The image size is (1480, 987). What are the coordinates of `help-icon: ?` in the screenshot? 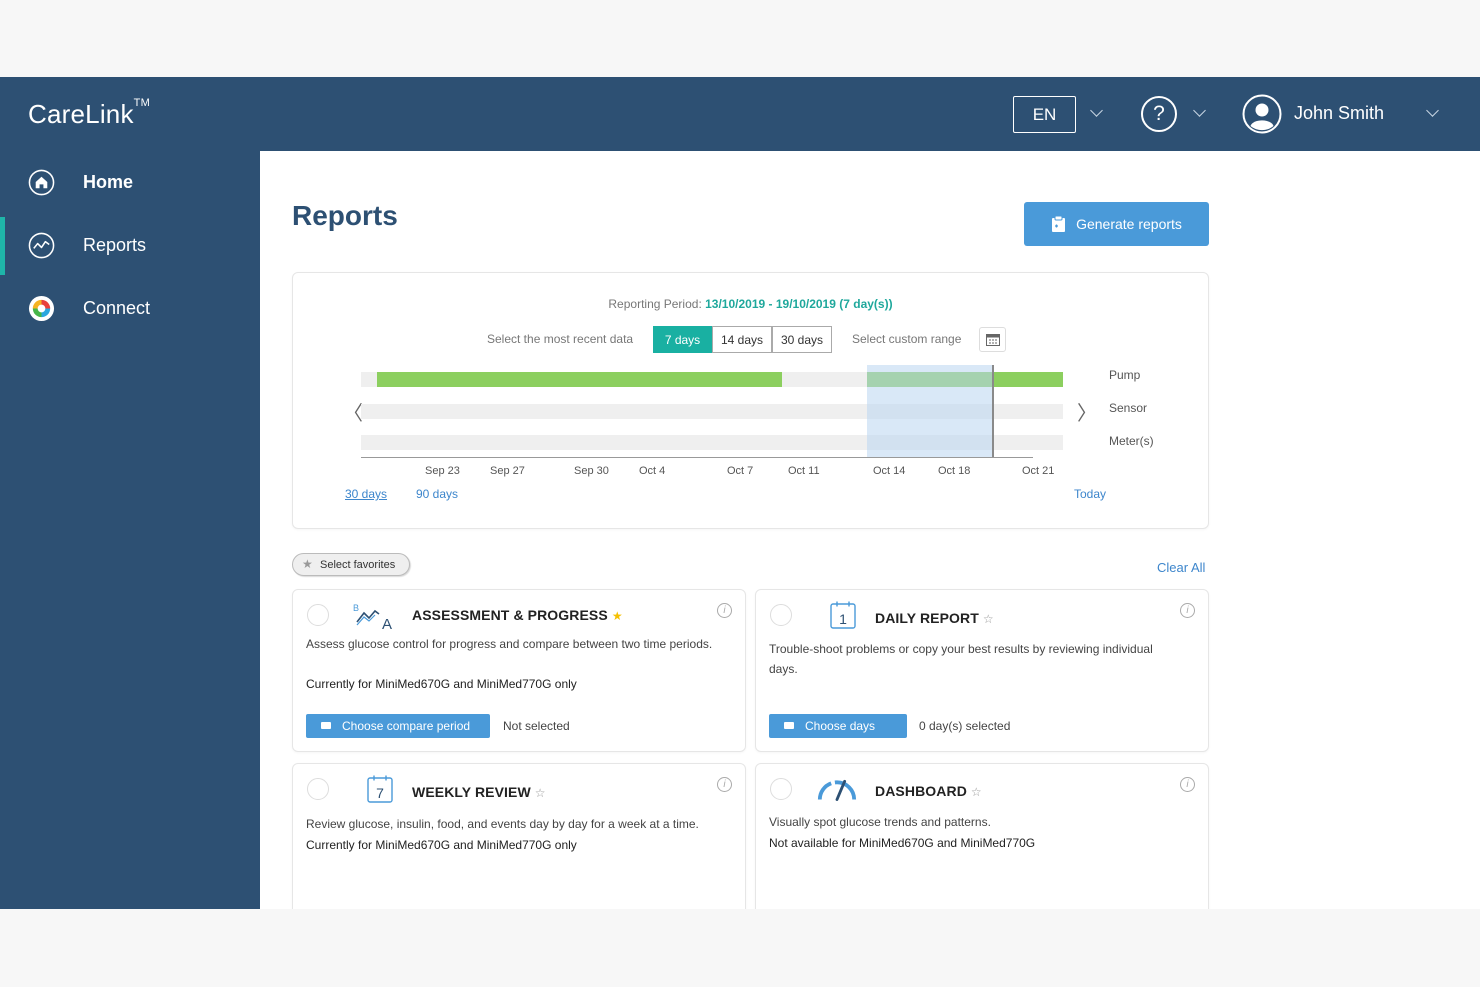 It's located at (1159, 114).